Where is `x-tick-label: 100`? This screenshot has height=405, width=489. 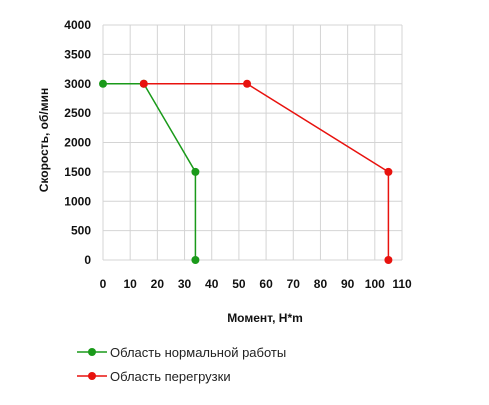
x-tick-label: 100 is located at coordinates (375, 284).